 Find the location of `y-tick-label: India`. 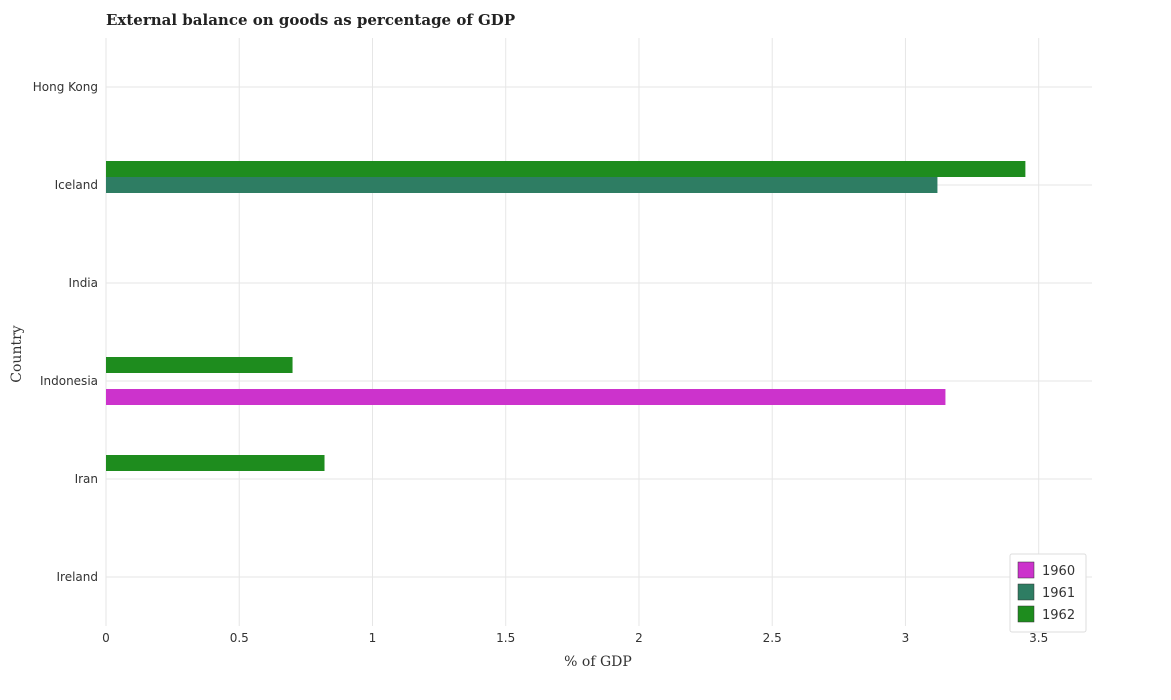

y-tick-label: India is located at coordinates (83, 283).